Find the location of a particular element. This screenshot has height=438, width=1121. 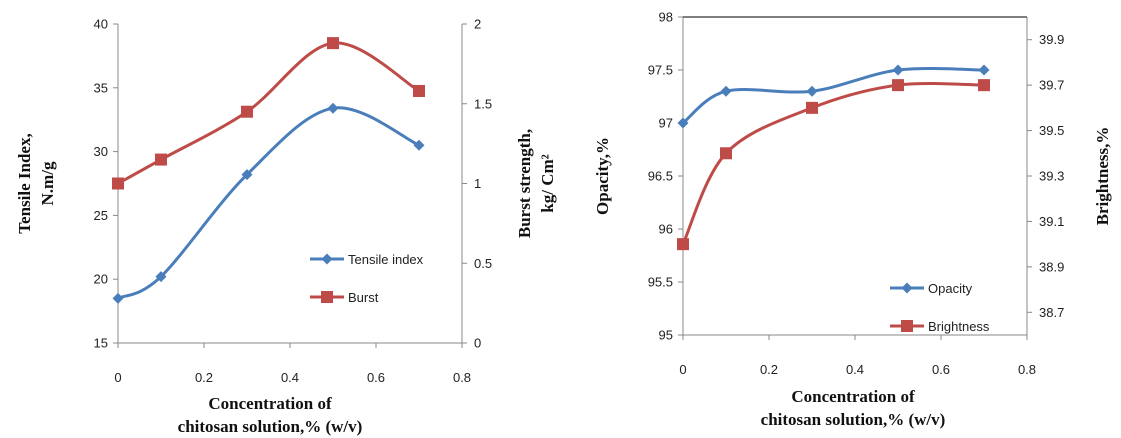

y-tick-label: 98 is located at coordinates (666, 17).